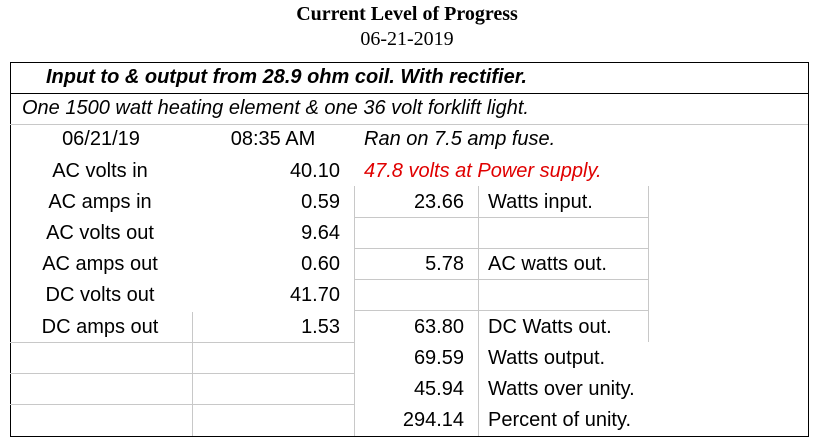  What do you see at coordinates (100, 326) in the screenshot?
I see `table-cell: DC amps out` at bounding box center [100, 326].